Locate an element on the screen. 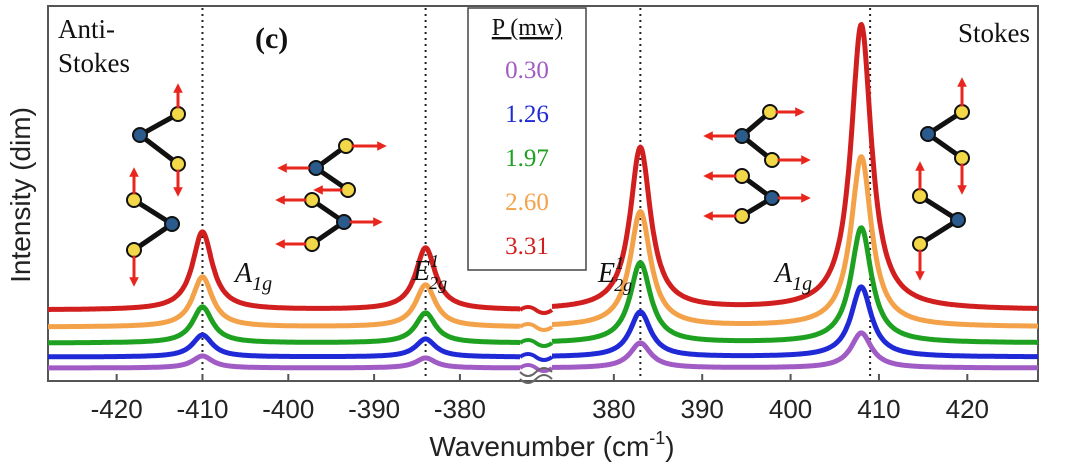  axis-break is located at coordinates (536, 375).